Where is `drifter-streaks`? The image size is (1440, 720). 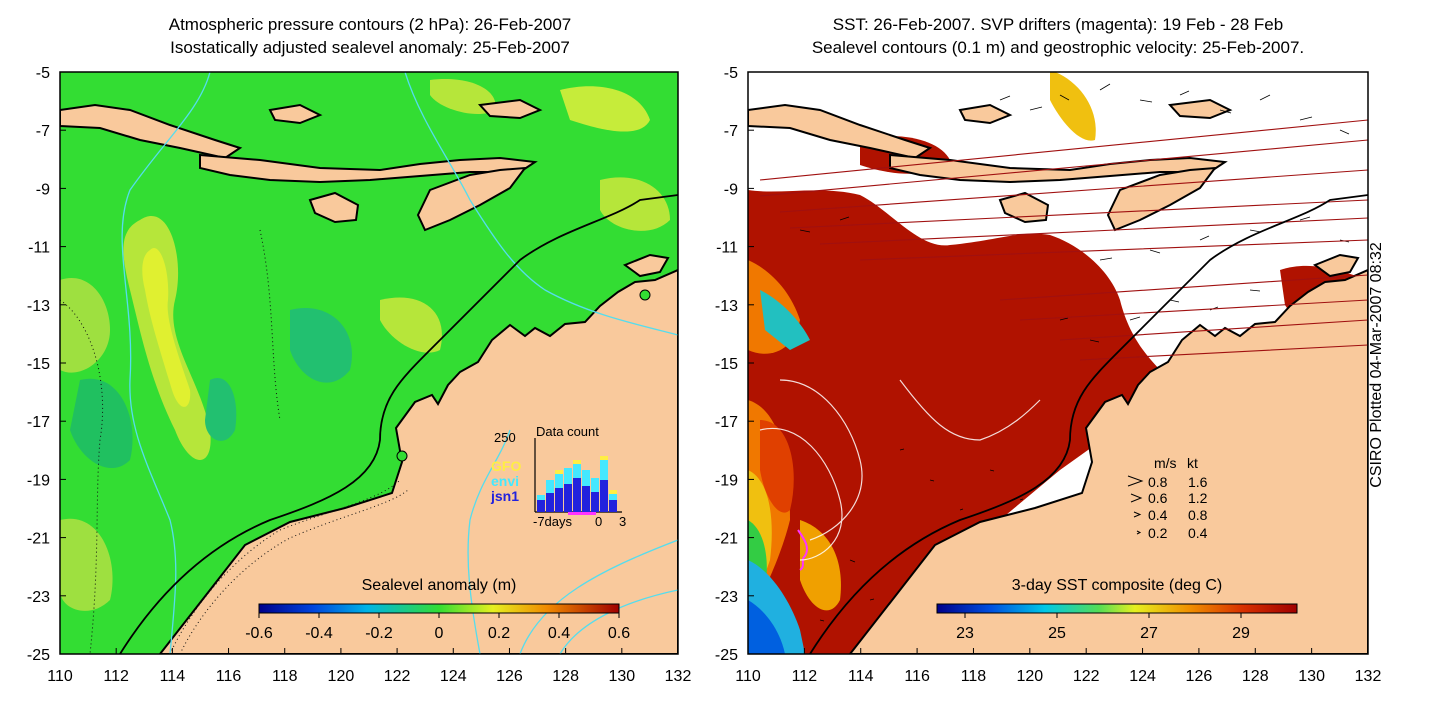
drifter-streaks is located at coordinates (1063, 240).